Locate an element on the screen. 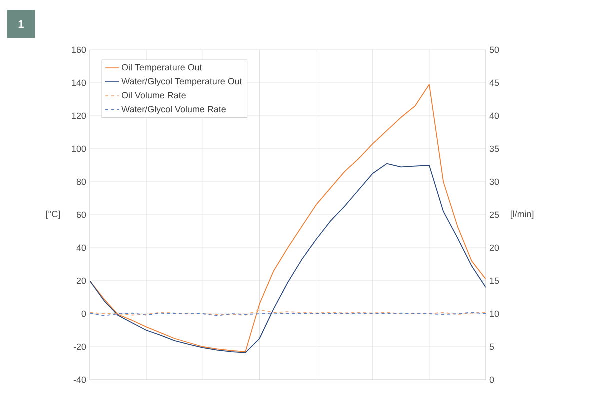  legend-label: Water/Glycol Temperature Out is located at coordinates (182, 82).